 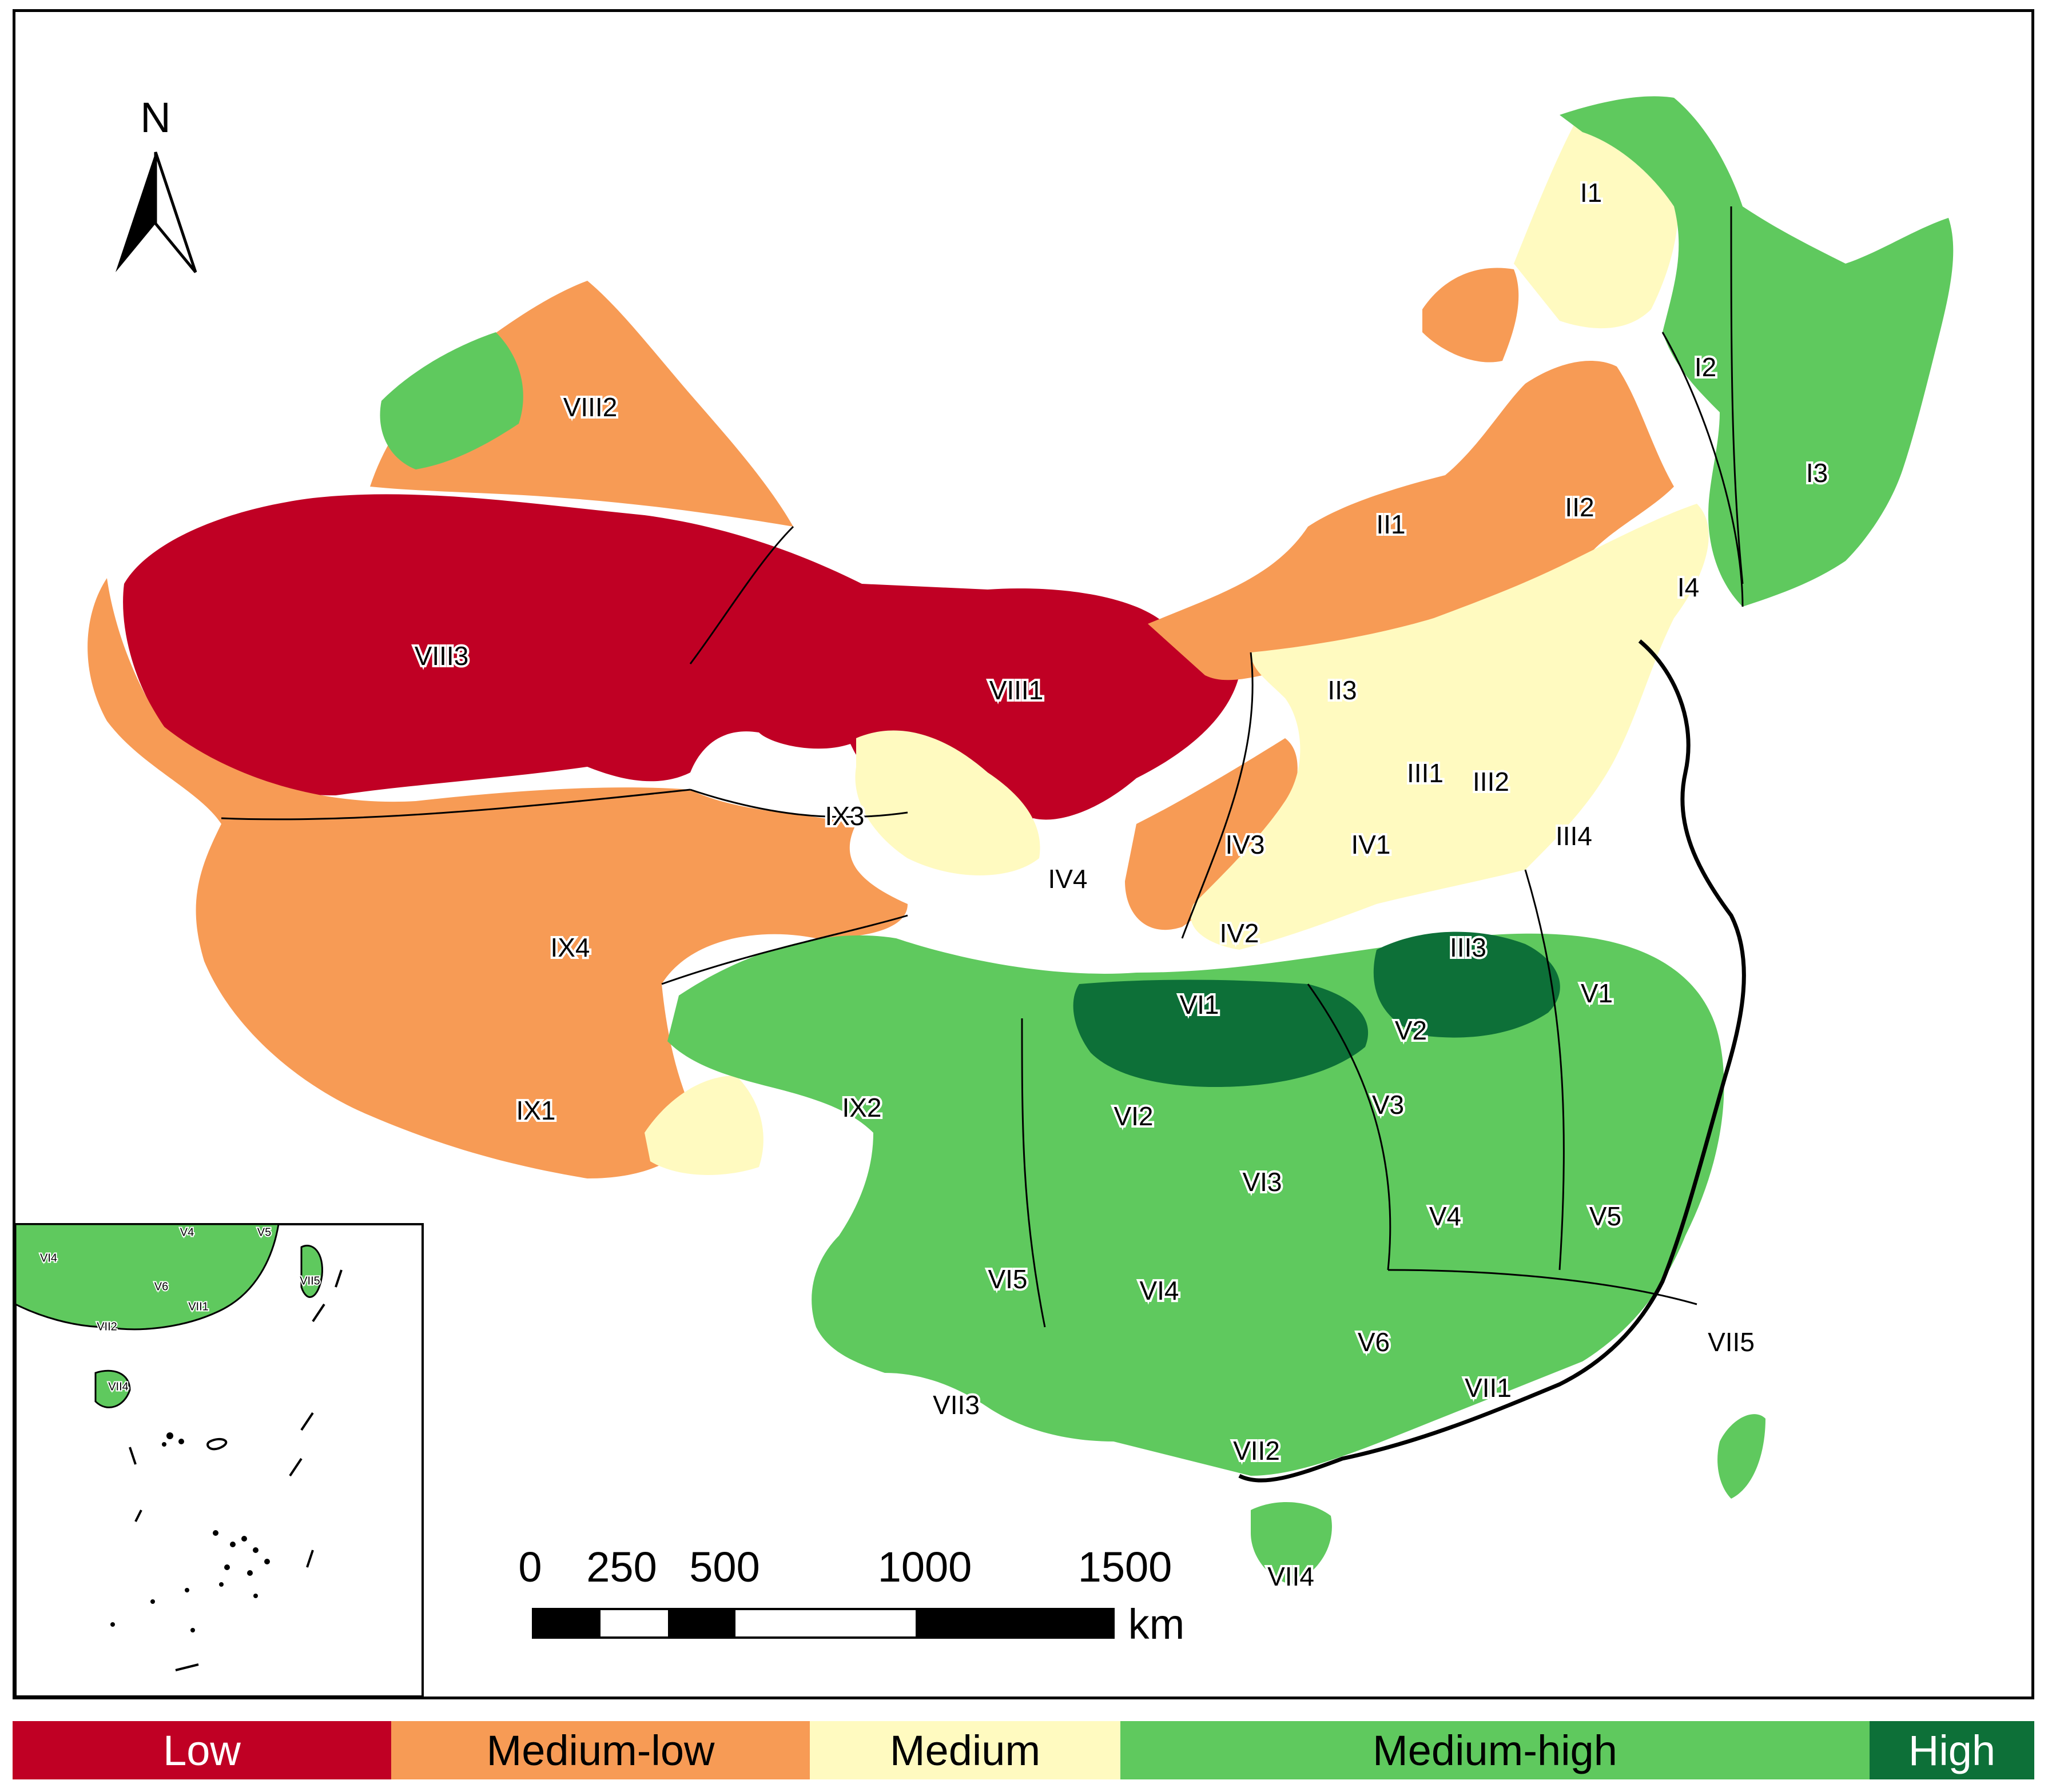 What do you see at coordinates (535, 1110) in the screenshot?
I see `region-label-ix1: IX1` at bounding box center [535, 1110].